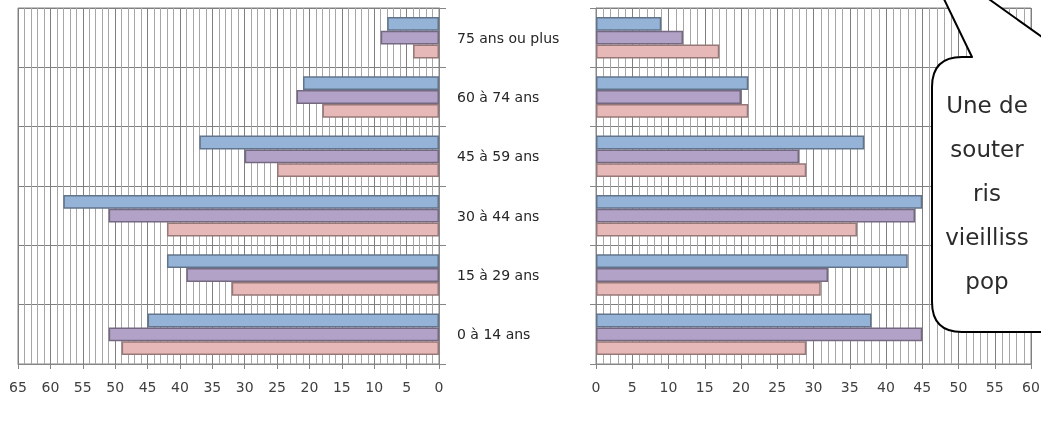 The height and width of the screenshot is (421, 1041). What do you see at coordinates (498, 97) in the screenshot?
I see `y-tick-label: 60 à 74 ans` at bounding box center [498, 97].